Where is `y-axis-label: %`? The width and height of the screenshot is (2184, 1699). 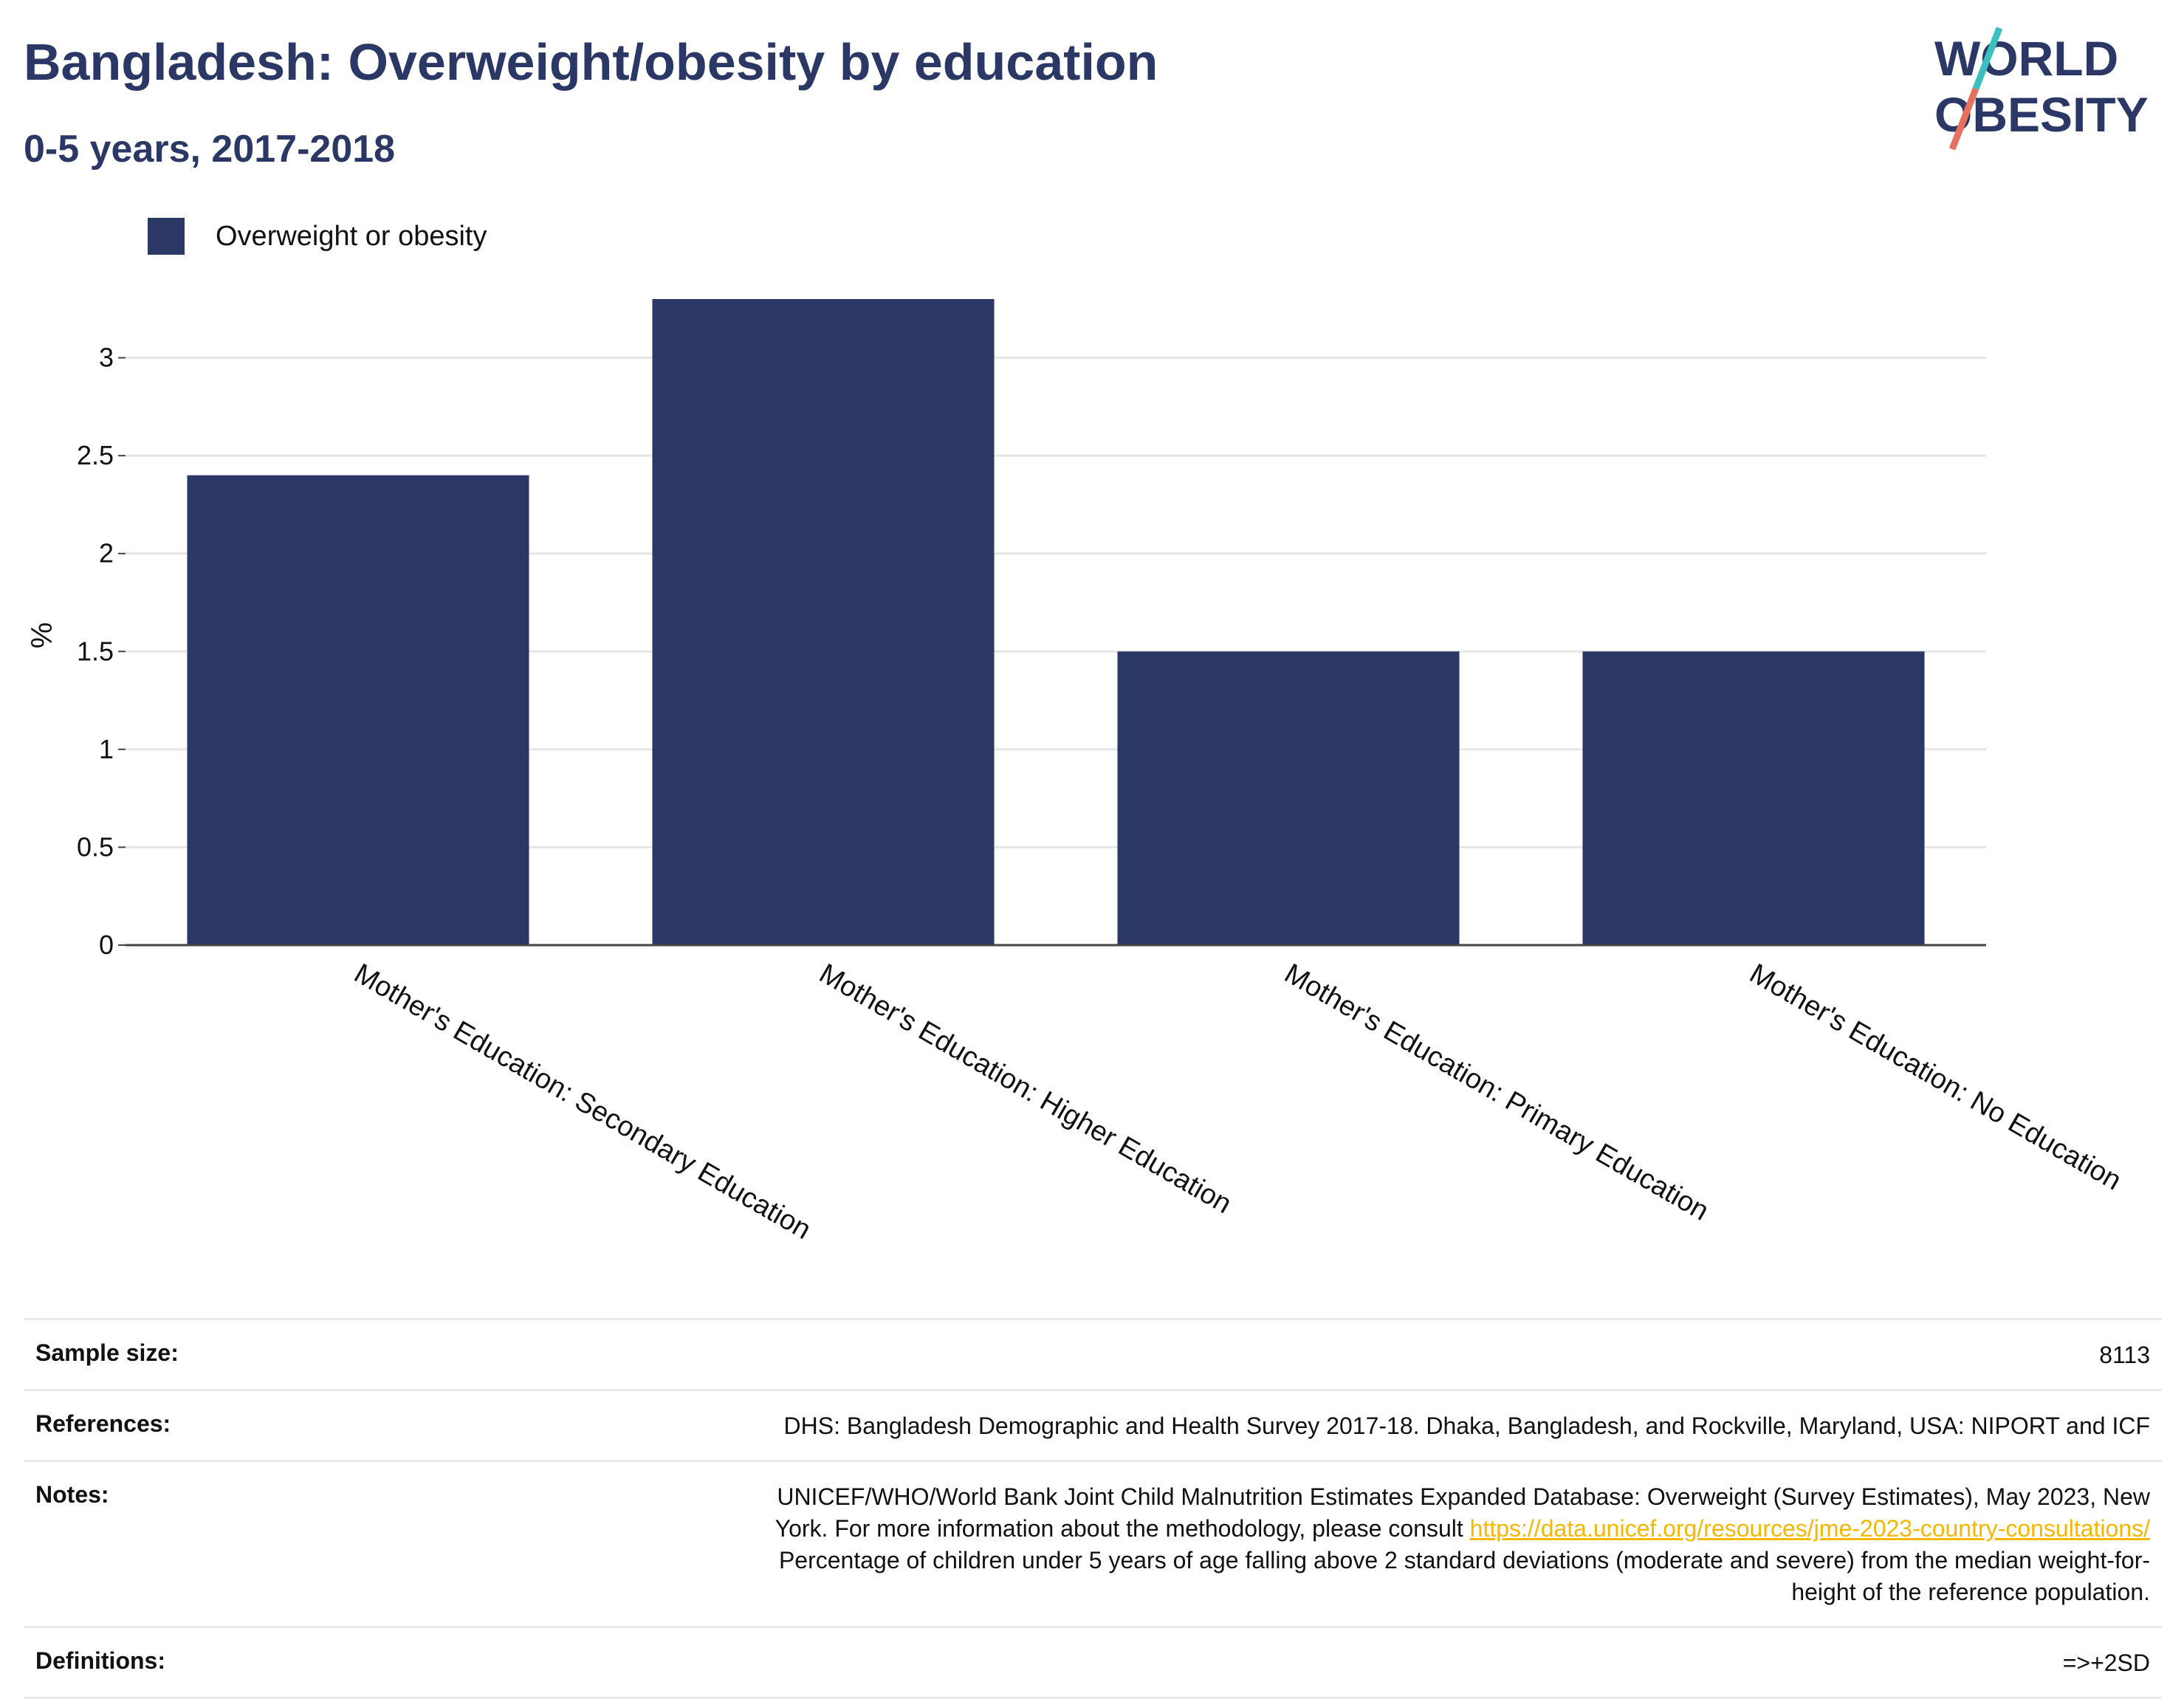 y-axis-label: % is located at coordinates (42, 635).